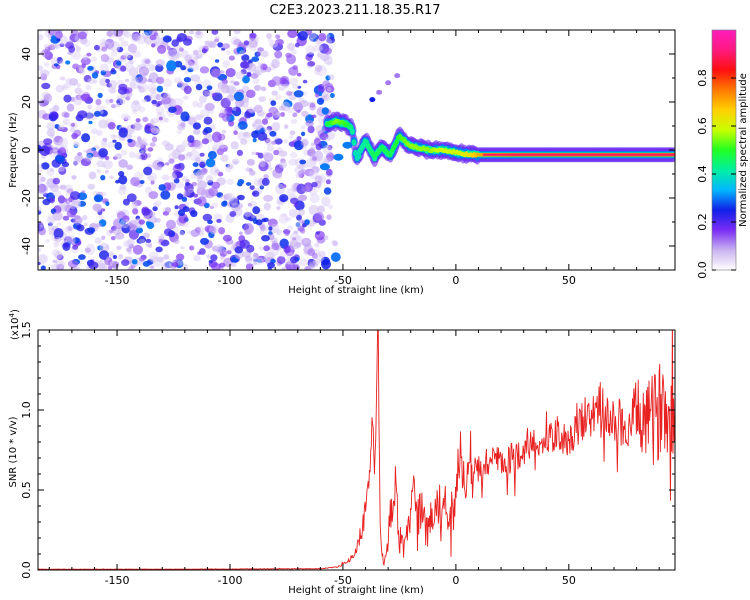  What do you see at coordinates (743, 150) in the screenshot?
I see `colorbar-label: Normalized spectral amplitude` at bounding box center [743, 150].